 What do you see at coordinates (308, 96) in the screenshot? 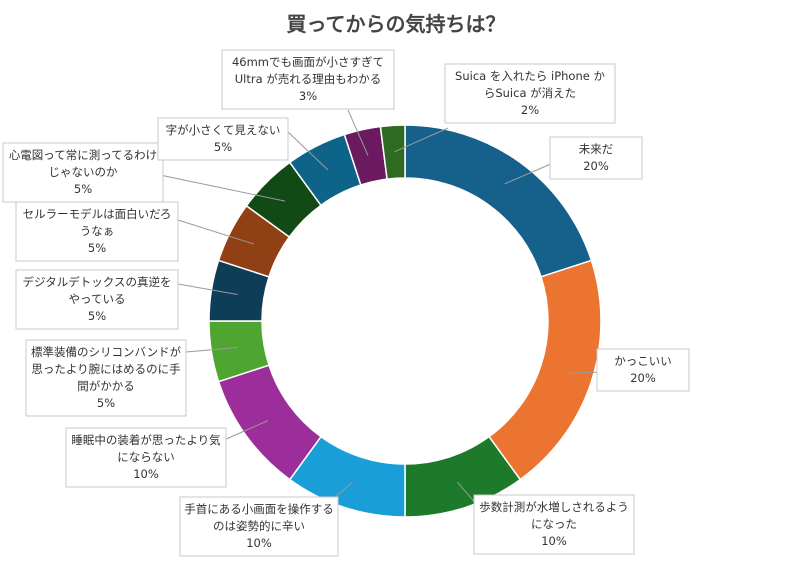
I see `slice-value-label: 3%` at bounding box center [308, 96].